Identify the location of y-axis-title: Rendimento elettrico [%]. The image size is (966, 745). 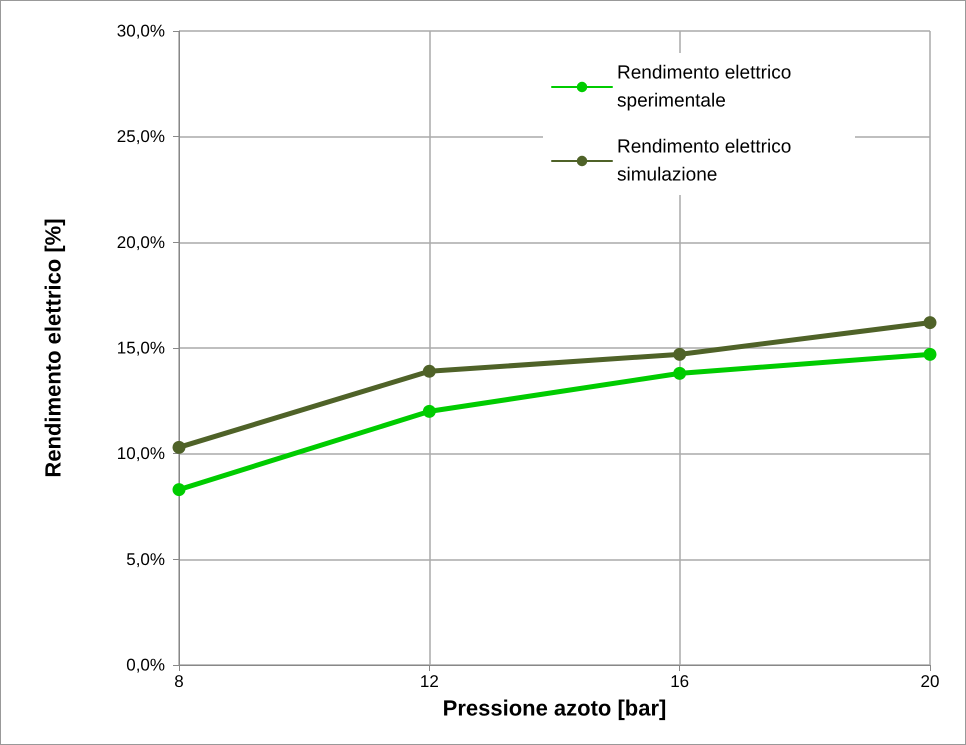
(53, 348).